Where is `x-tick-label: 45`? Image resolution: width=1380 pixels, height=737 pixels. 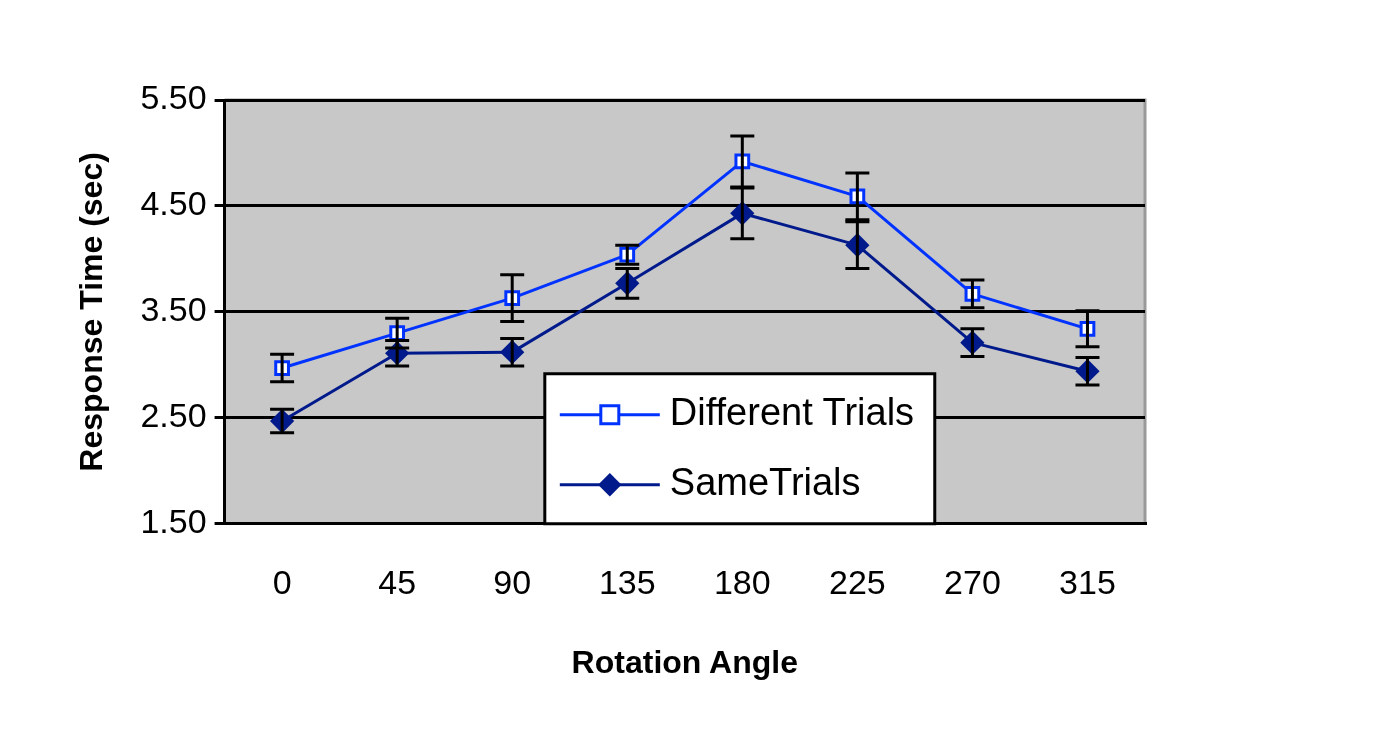 x-tick-label: 45 is located at coordinates (397, 581).